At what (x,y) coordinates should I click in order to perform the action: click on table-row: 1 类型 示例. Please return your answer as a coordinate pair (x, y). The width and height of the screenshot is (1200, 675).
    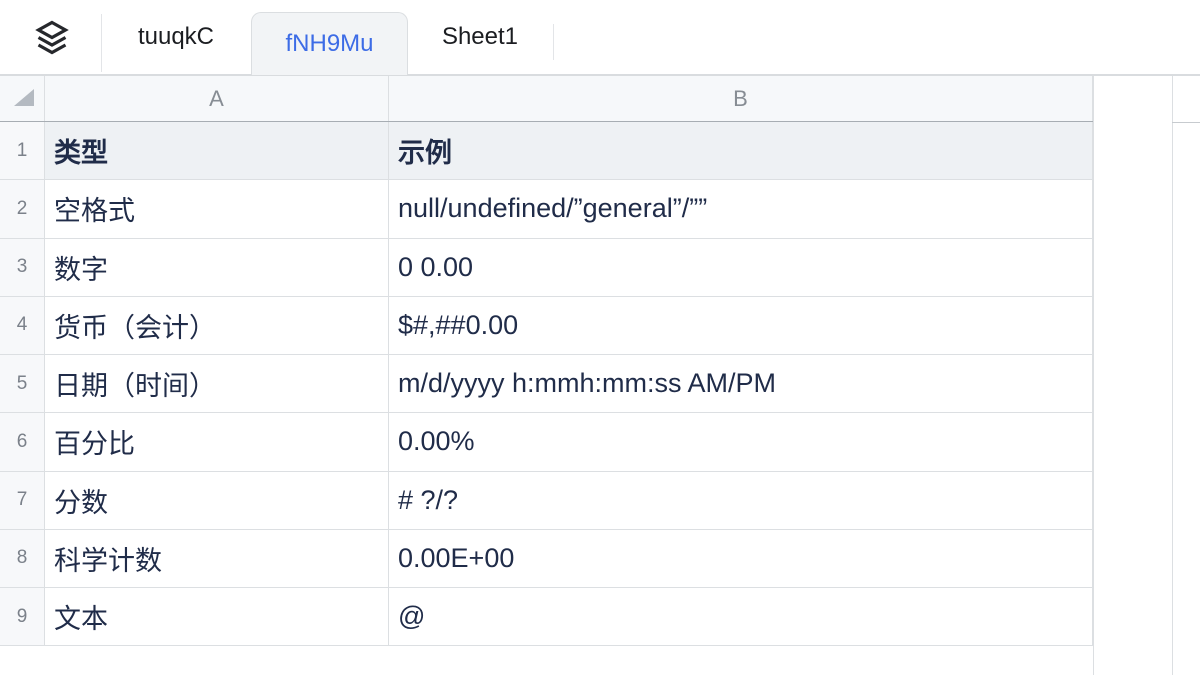
    Looking at the image, I should click on (546, 151).